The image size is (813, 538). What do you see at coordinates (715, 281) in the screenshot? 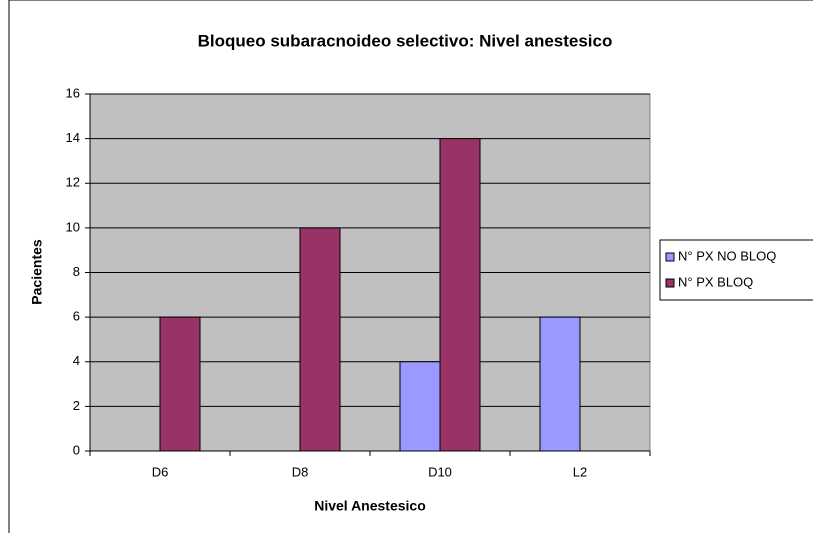
I see `legend-label: N° PX BLOQ` at bounding box center [715, 281].